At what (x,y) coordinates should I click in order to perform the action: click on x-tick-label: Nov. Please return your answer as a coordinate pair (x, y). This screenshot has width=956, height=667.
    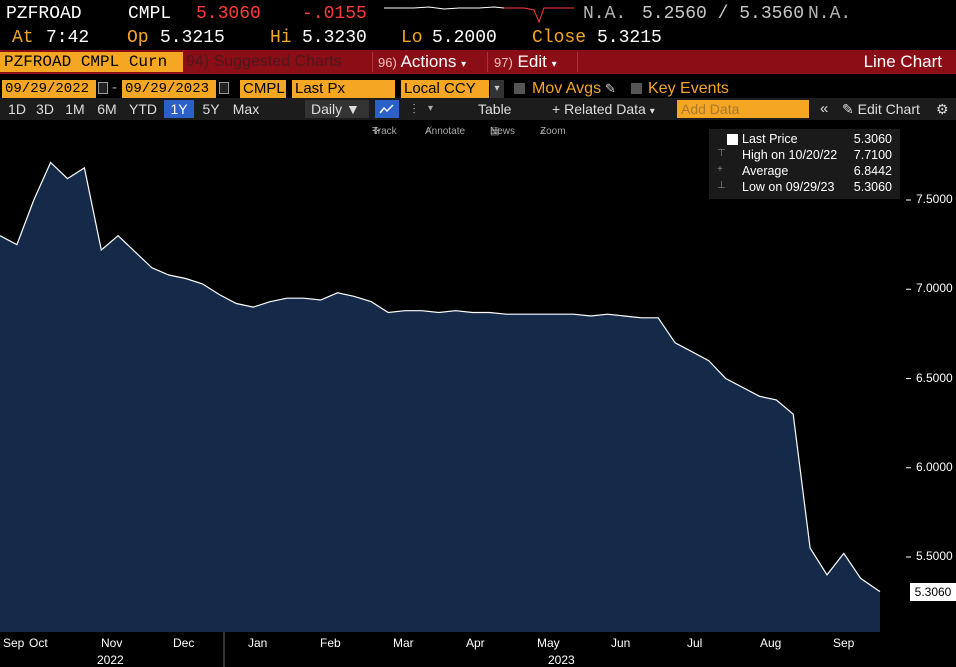
    Looking at the image, I should click on (112, 643).